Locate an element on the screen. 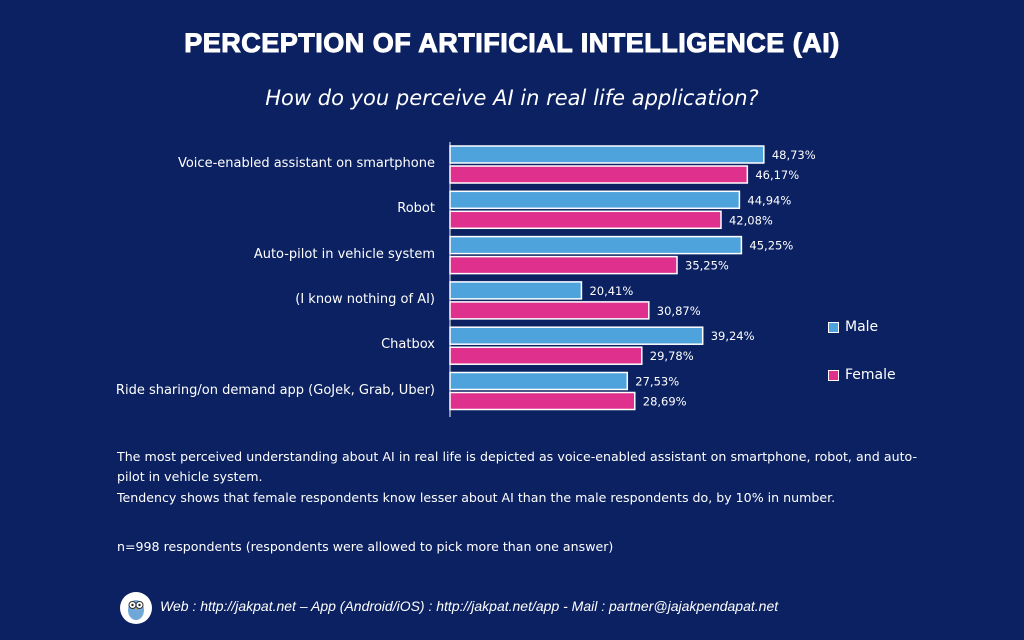 This screenshot has width=1024, height=640. data-label-male: 48,73% is located at coordinates (794, 155).